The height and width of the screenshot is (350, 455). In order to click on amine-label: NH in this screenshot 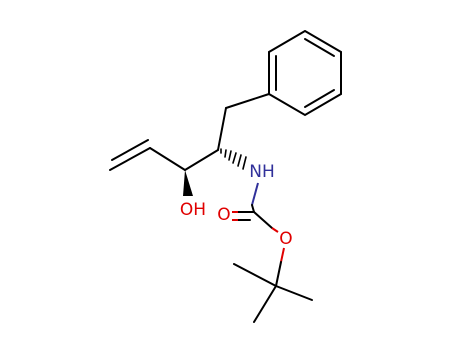, I will do `click(262, 172)`.